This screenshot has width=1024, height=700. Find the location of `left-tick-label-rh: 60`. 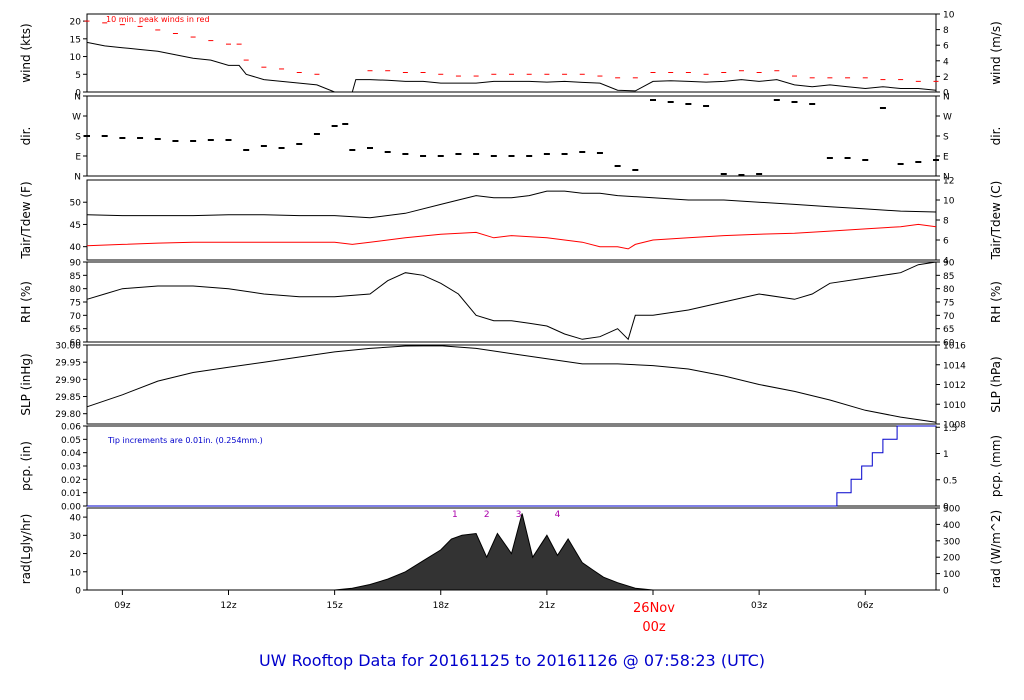

left-tick-label-rh: 60 is located at coordinates (76, 344).